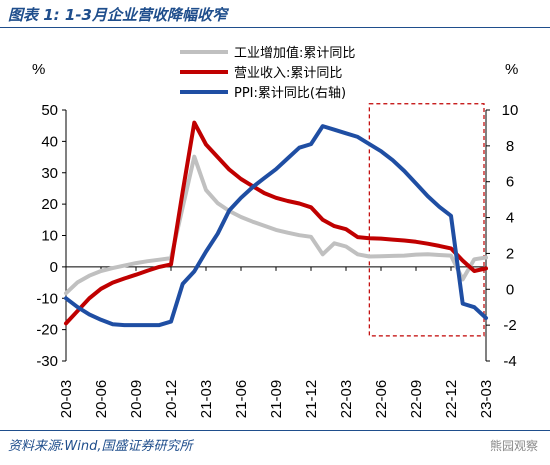  I want to click on right-tick-label: -2, so click(509, 325).